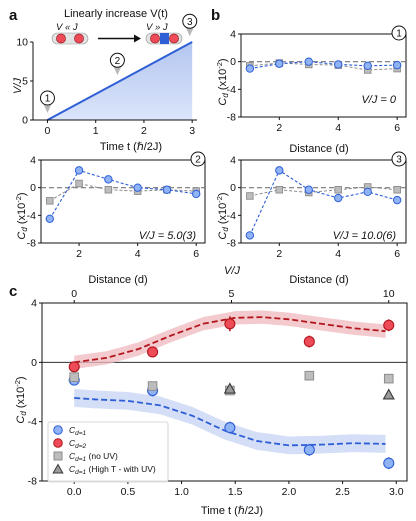 The height and width of the screenshot is (521, 416). Describe the element at coordinates (396, 492) in the screenshot. I see `x-tick-label: 3.0` at that location.